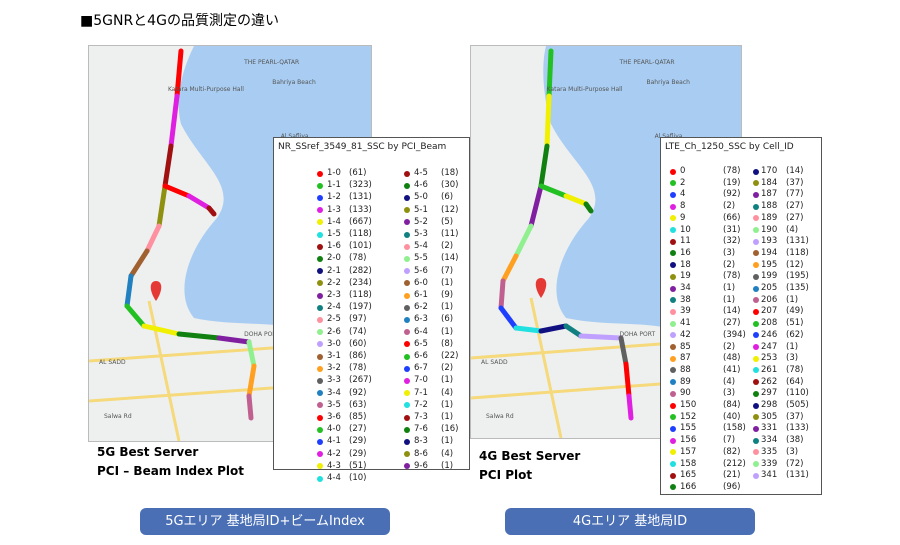 This screenshot has height=545, width=900. I want to click on legend-label: 5-1, so click(421, 209).